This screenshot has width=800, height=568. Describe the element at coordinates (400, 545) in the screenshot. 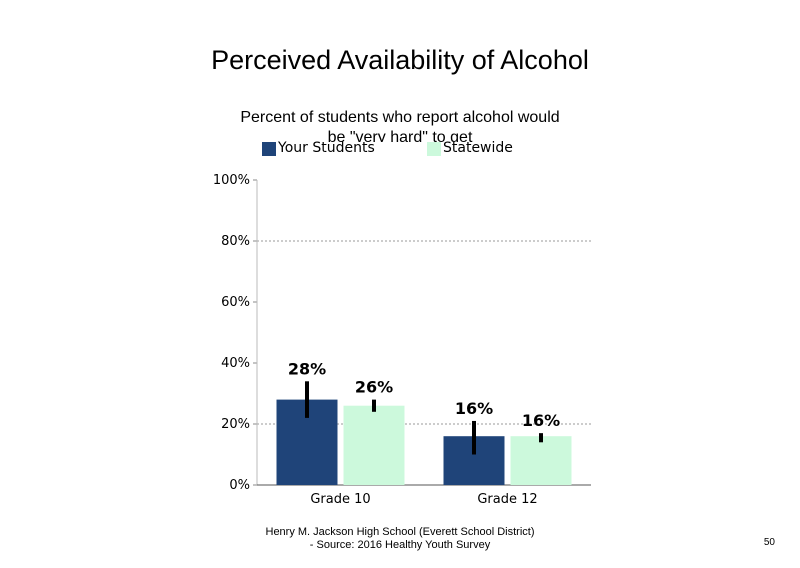

I see `footer-source-line: - Source: 2016 Healthy Youth Survey` at that location.